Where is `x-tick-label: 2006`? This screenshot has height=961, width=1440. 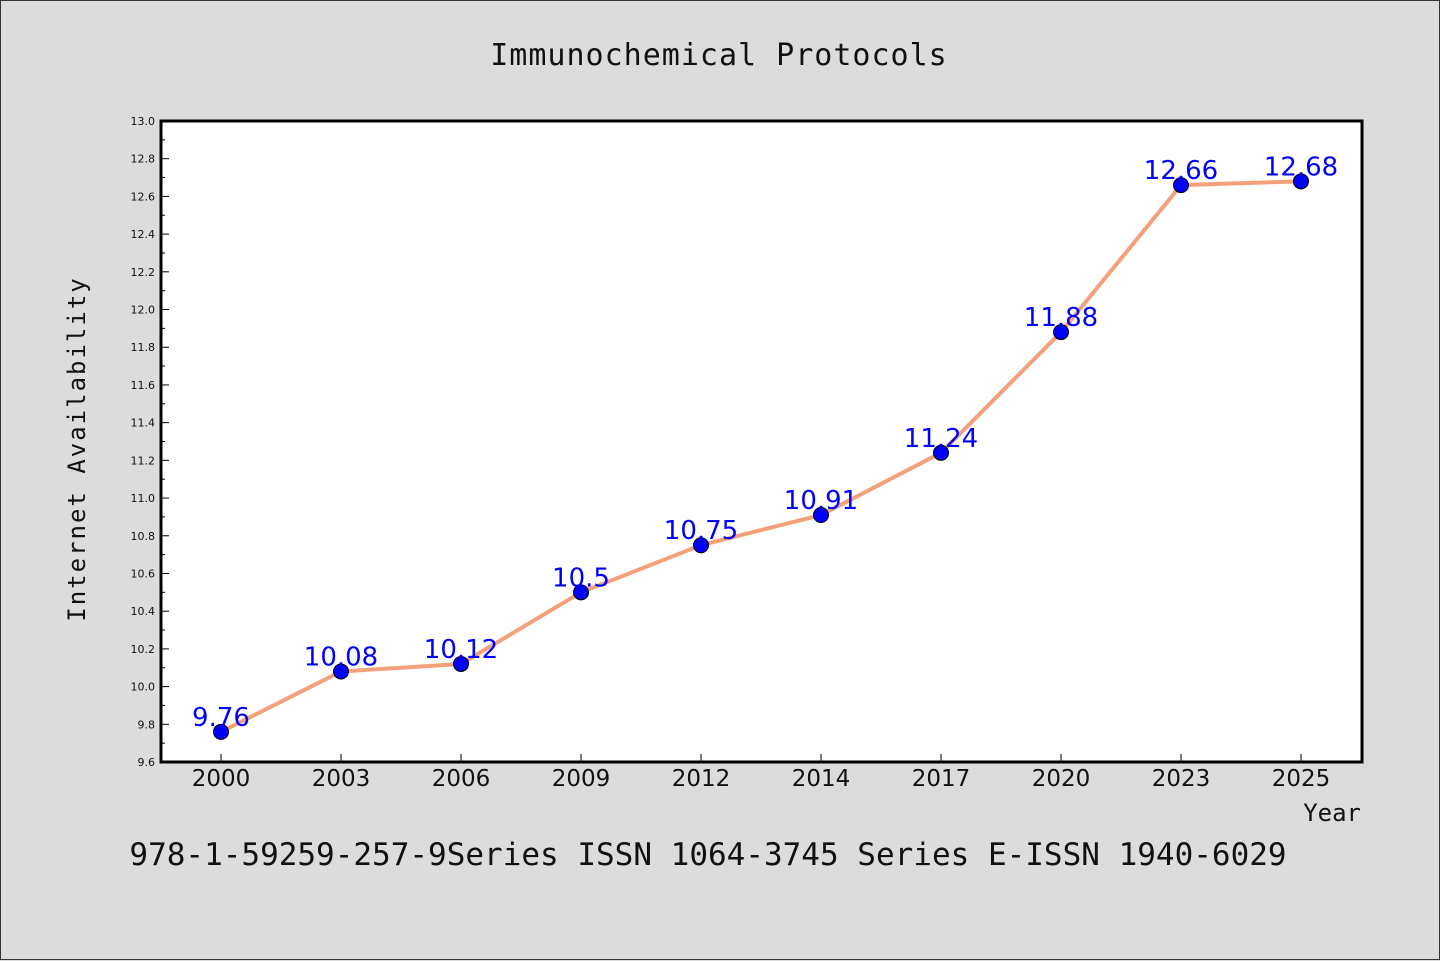 x-tick-label: 2006 is located at coordinates (461, 779).